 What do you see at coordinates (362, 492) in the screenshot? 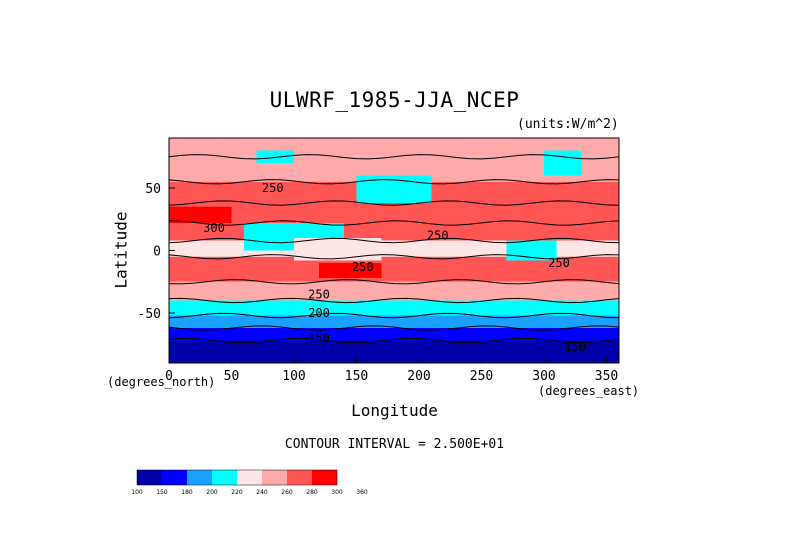
I see `colorbar-label: 360` at bounding box center [362, 492].